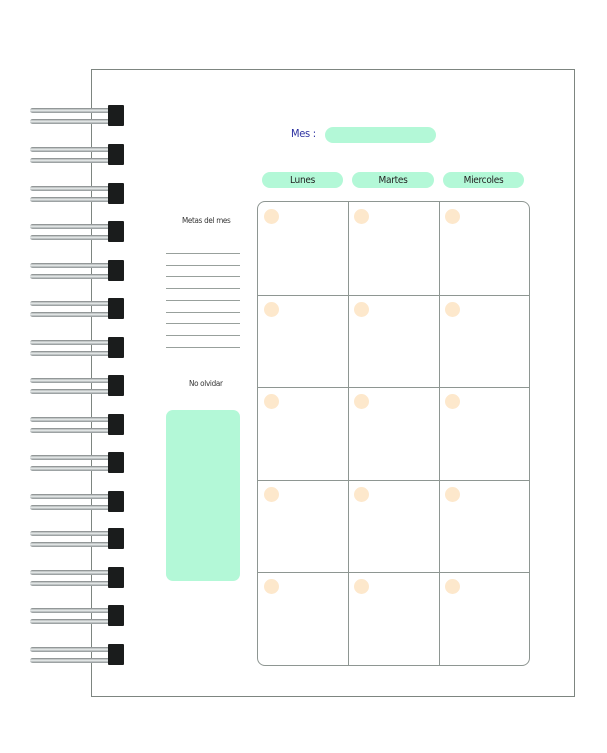 Image resolution: width=607 pixels, height=753 pixels. Describe the element at coordinates (483, 180) in the screenshot. I see `day-header-miercoles: Miercoles` at that location.